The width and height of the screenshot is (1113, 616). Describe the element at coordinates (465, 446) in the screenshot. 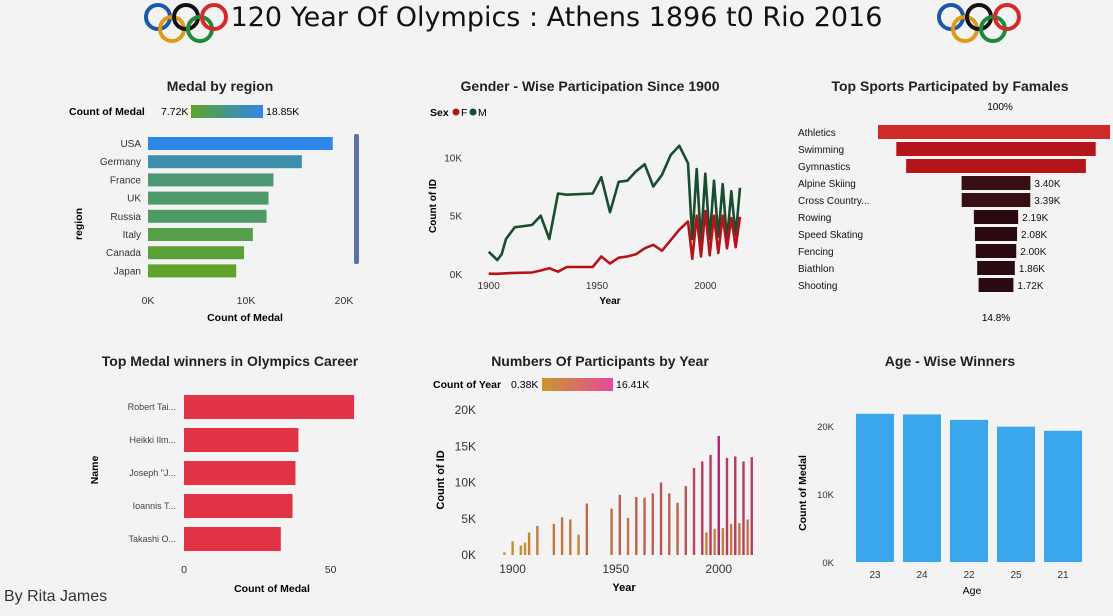

I see `y-tick-label: 15K` at that location.